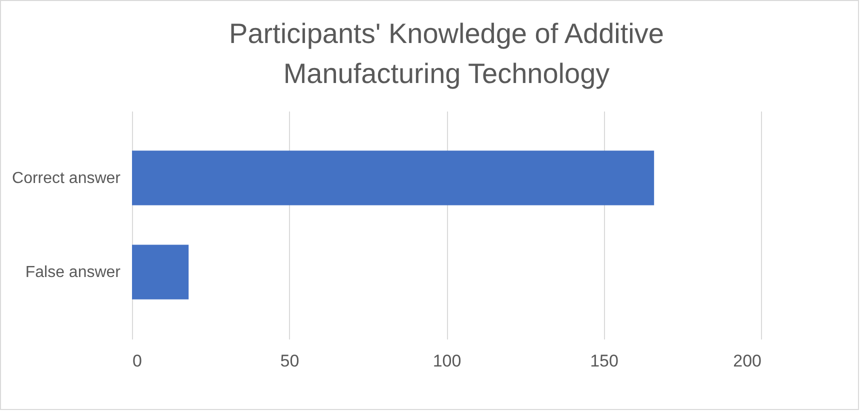  Describe the element at coordinates (137, 361) in the screenshot. I see `x-tick-label: 0` at that location.